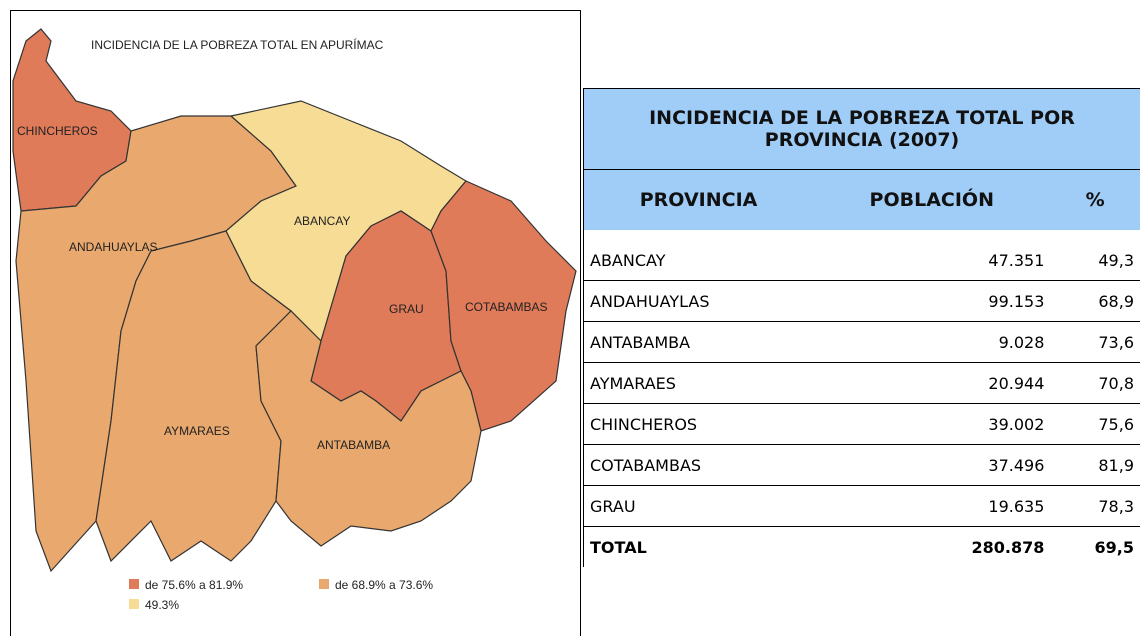  I want to click on region-label: ANTABAMBA, so click(353, 445).